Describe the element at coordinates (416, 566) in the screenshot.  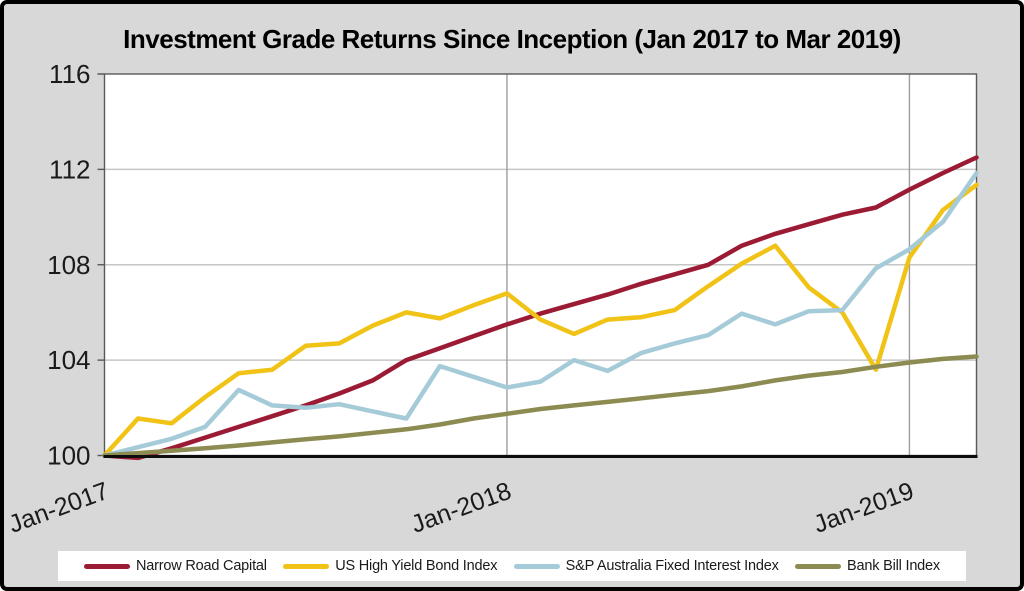
I see `legend-label: US High Yield Bond Index` at that location.